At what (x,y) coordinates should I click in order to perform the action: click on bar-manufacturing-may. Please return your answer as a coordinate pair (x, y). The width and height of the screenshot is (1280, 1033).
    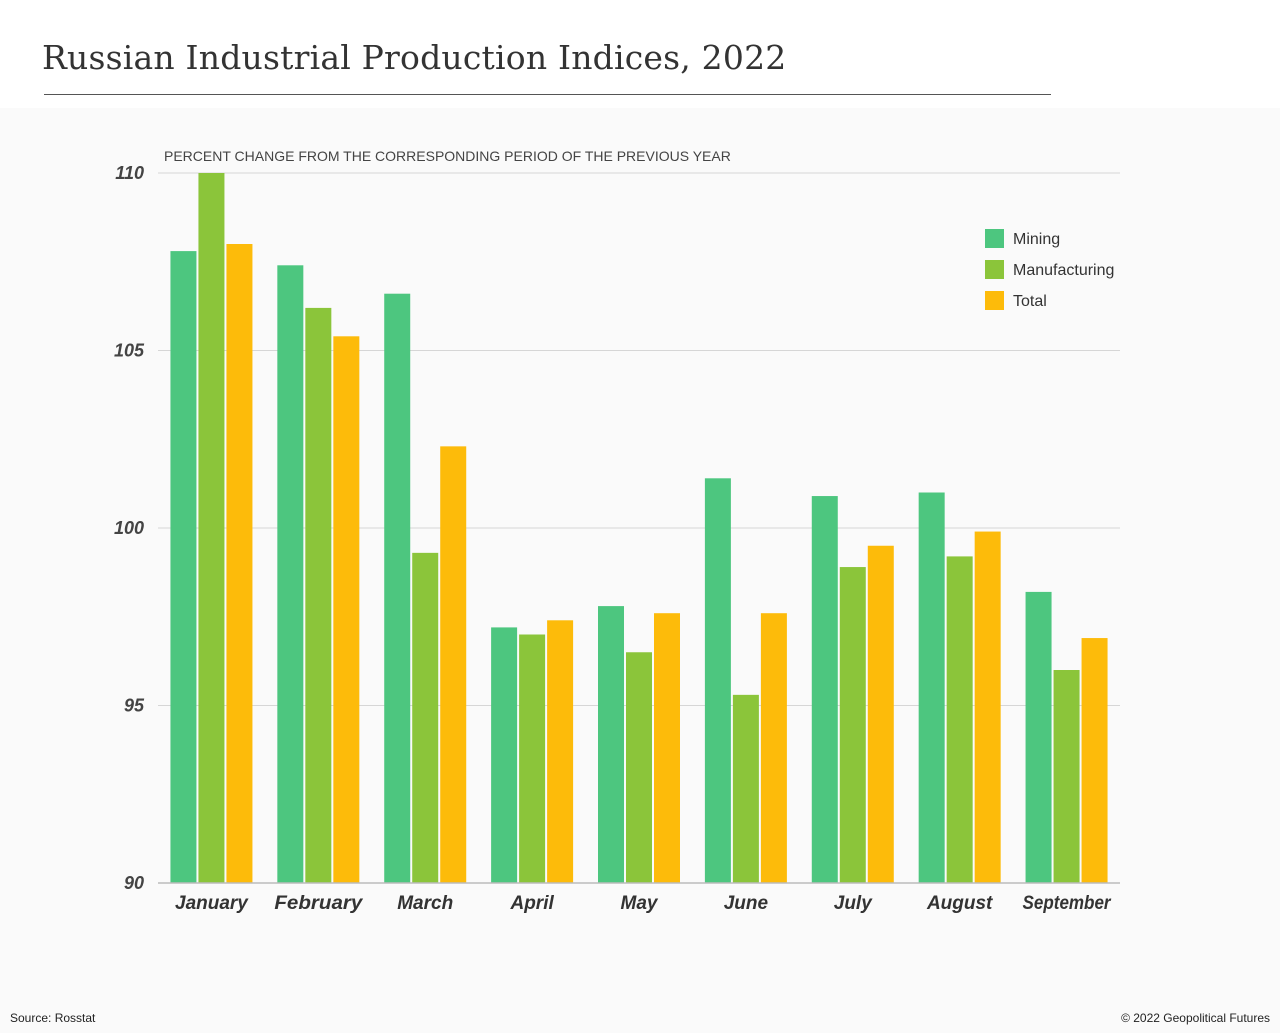
    Looking at the image, I should click on (639, 767).